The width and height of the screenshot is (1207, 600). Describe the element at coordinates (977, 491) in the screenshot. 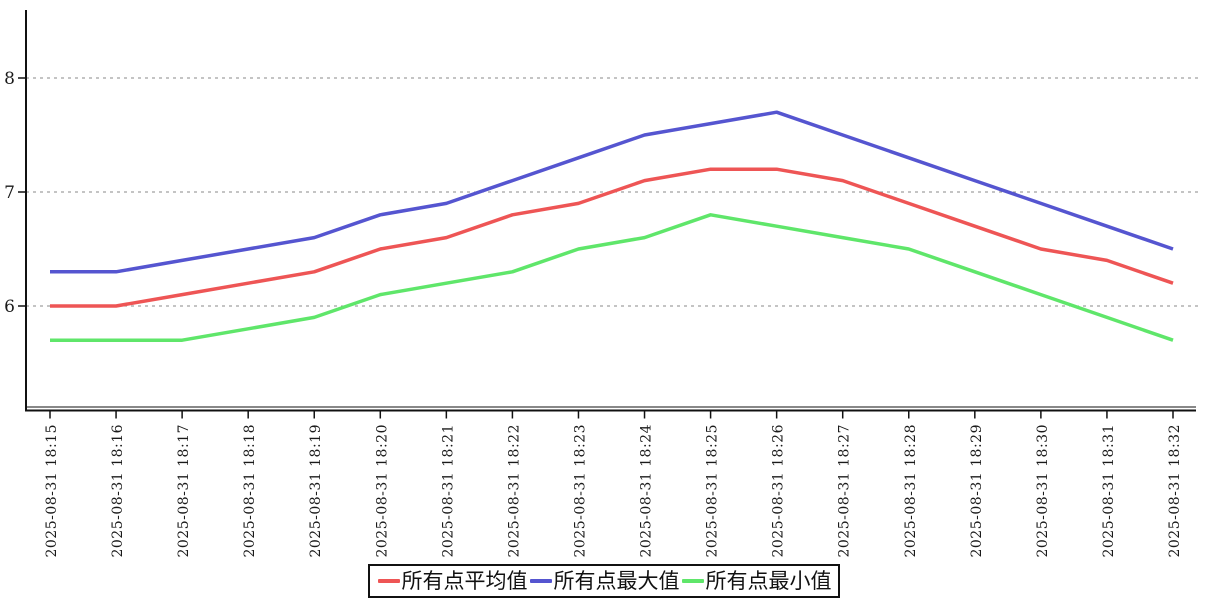

I see `x-tick-label: 2025-08-31 18:29` at that location.